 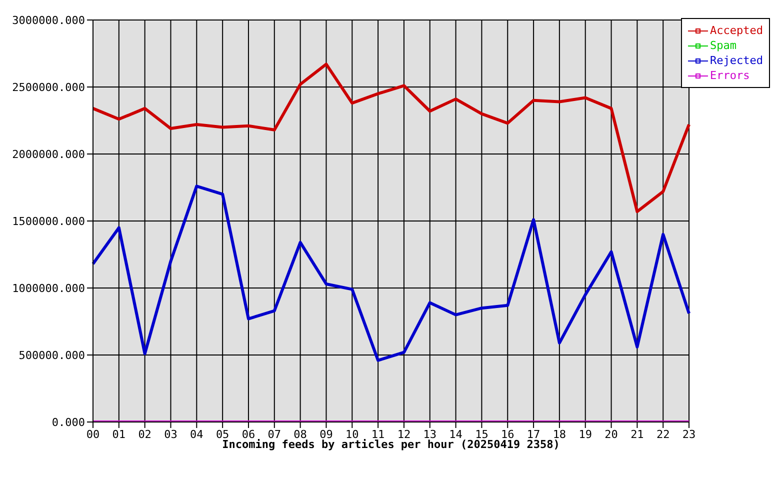 What do you see at coordinates (48, 20) in the screenshot?
I see `y-tick-label: 3000000.000` at bounding box center [48, 20].